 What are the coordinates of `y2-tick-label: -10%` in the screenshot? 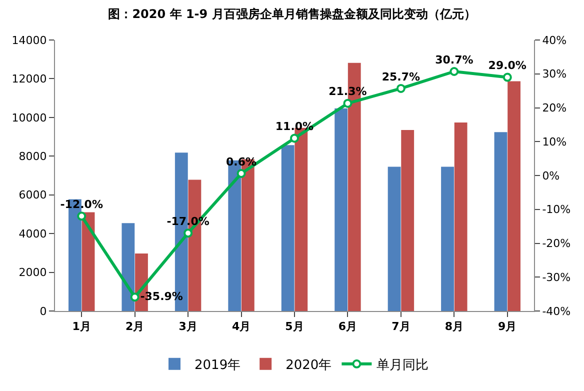 It's located at (556, 209).